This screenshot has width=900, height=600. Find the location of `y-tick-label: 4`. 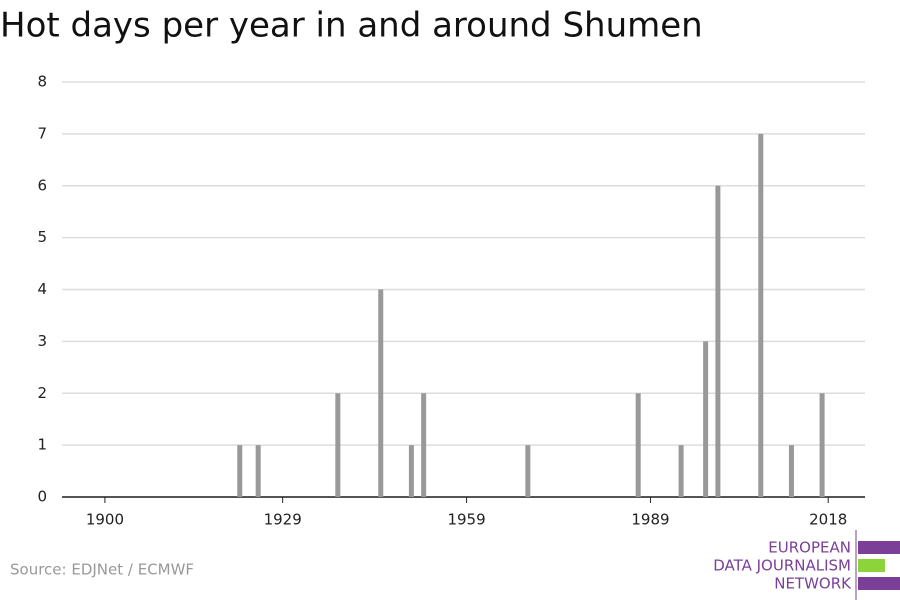

y-tick-label: 4 is located at coordinates (42, 289).